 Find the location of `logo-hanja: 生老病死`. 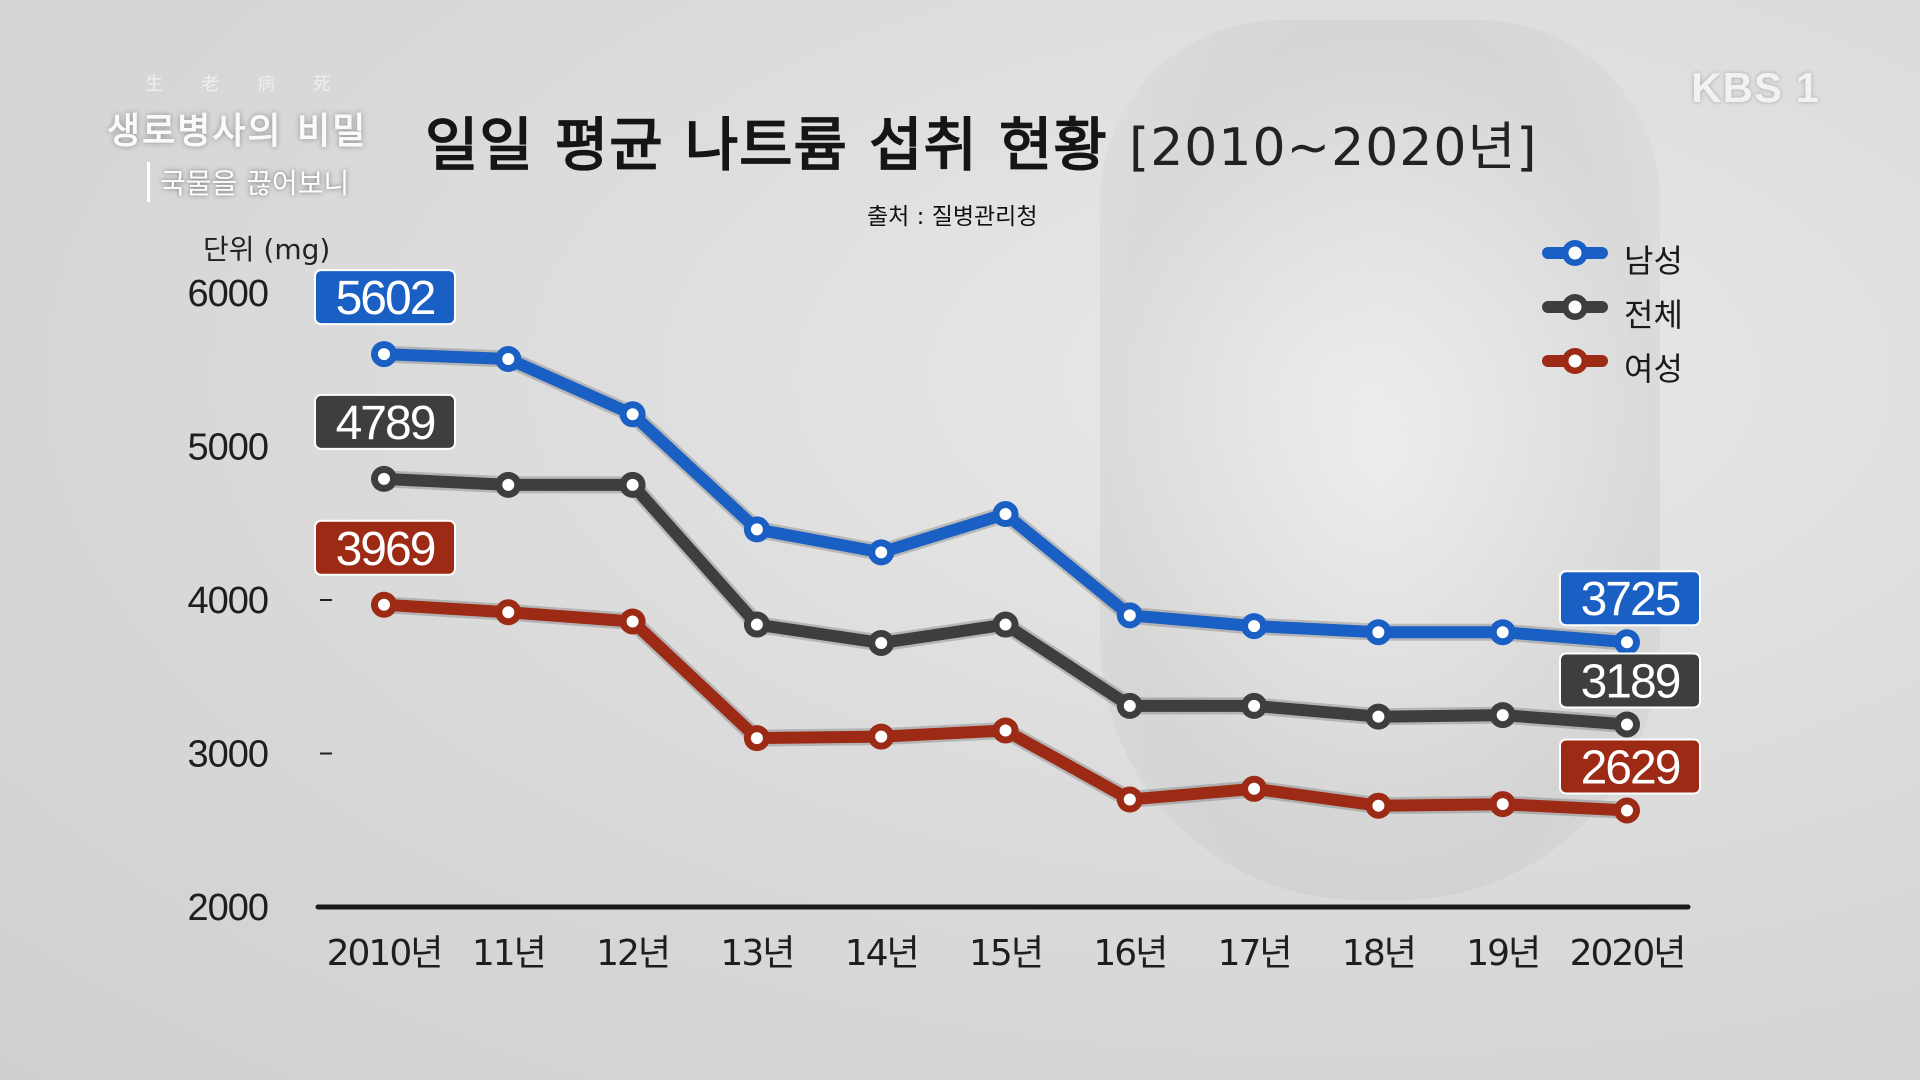

logo-hanja: 生老病死 is located at coordinates (257, 84).